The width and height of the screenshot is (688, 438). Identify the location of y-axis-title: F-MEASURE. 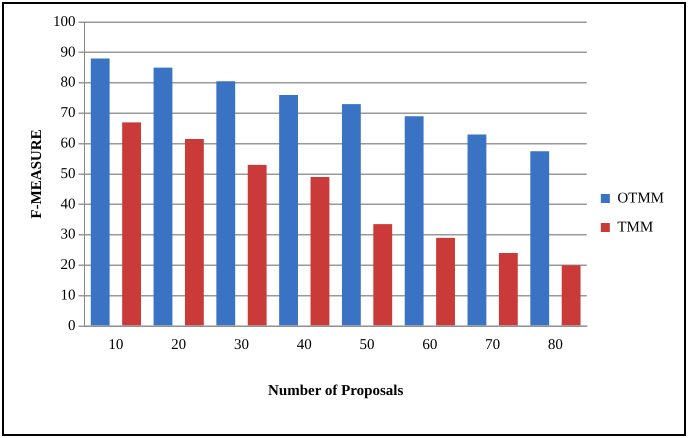
(36, 174).